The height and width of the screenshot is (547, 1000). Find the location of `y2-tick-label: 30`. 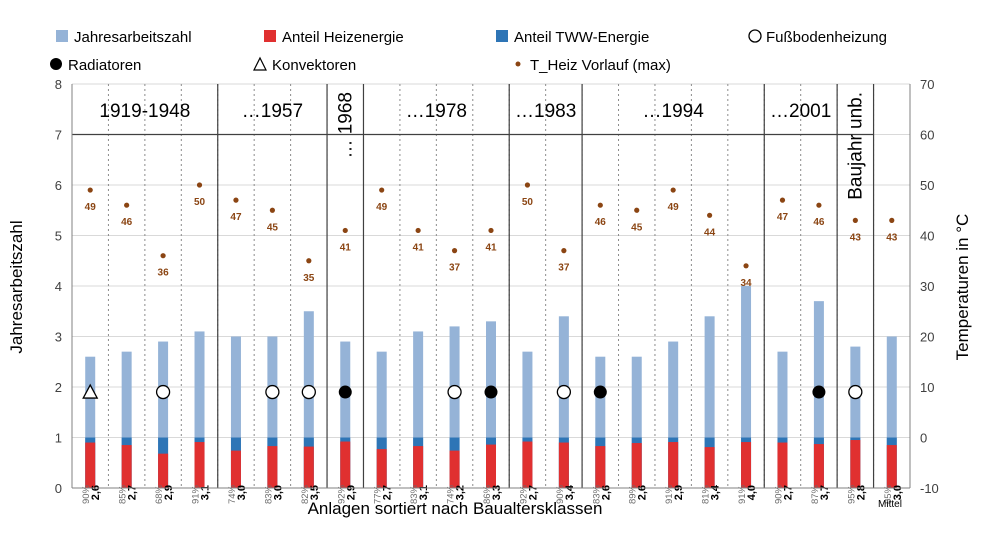

y2-tick-label: 30 is located at coordinates (927, 286).